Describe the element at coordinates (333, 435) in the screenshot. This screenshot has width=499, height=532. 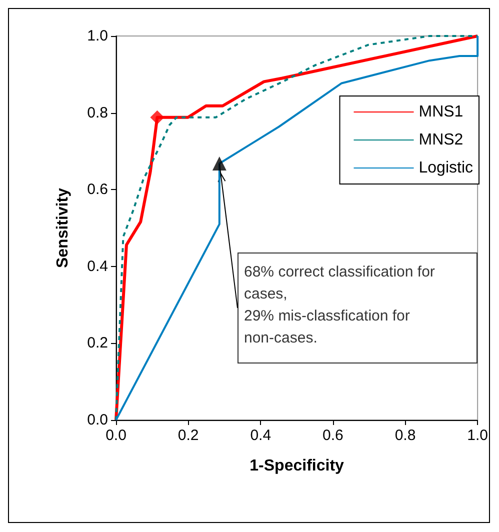
I see `x-tick-label: 0.6` at that location.